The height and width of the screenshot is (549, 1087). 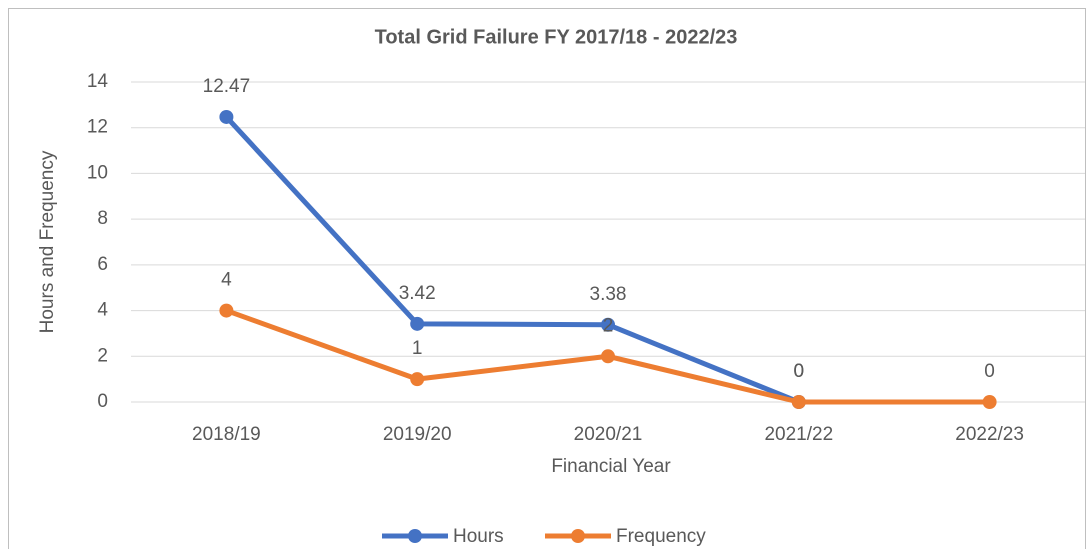 I want to click on y-tick-label: 0, so click(x=102, y=401).